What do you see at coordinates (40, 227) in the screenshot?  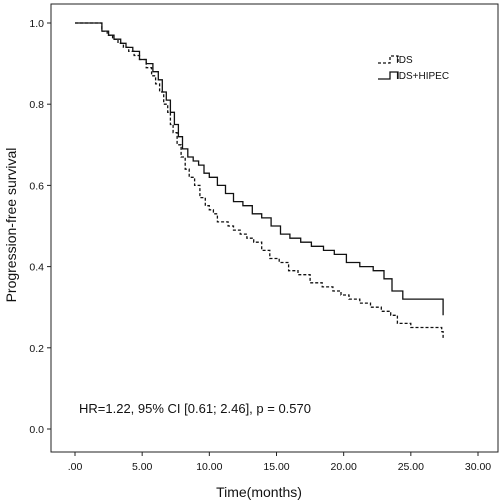 I see `y-axis: 0.0 0.2 0.4 0.6 0.8 1.0` at bounding box center [40, 227].